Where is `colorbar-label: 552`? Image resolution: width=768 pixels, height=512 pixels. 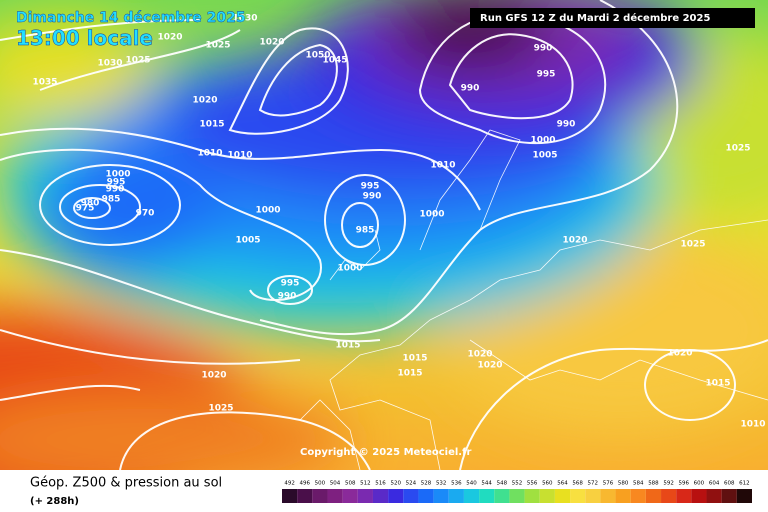
colorbar-label: 552 is located at coordinates (517, 484).